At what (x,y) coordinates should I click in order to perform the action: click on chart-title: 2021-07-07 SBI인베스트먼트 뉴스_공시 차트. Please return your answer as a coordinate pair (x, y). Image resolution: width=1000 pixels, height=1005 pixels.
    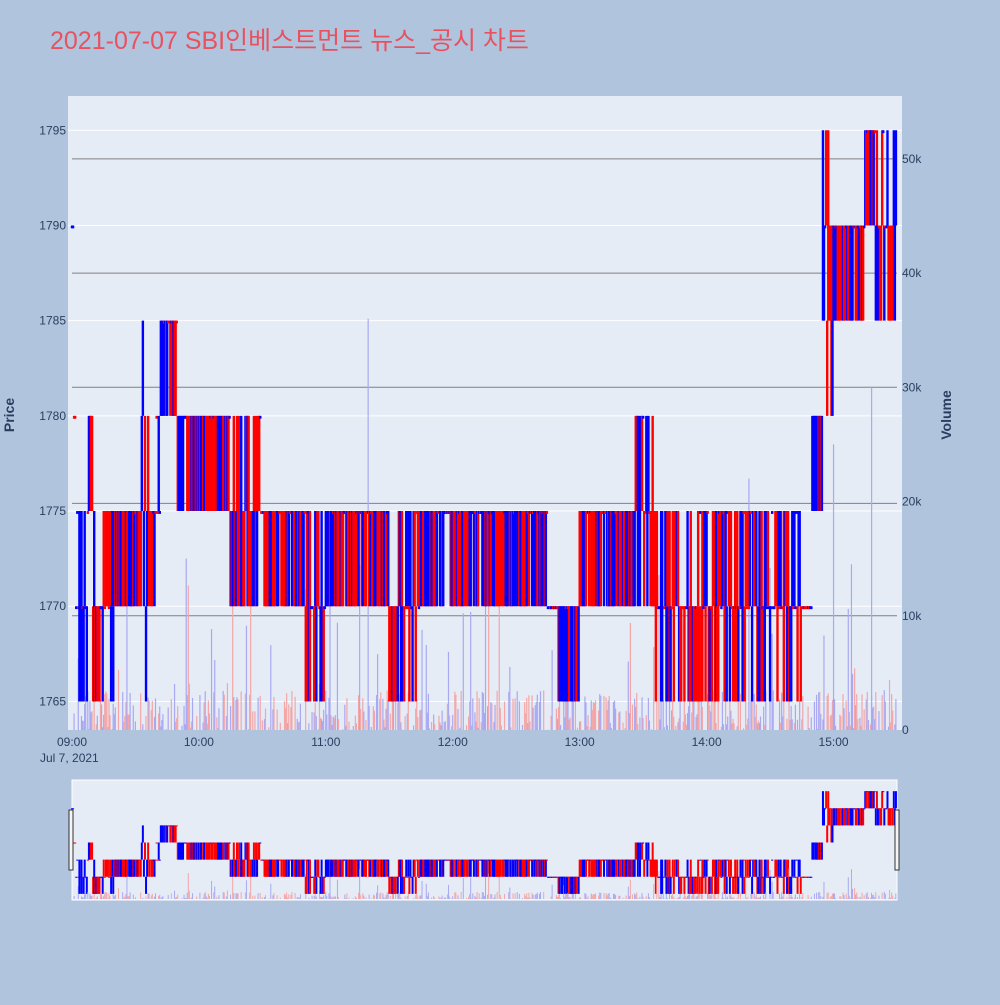
    Looking at the image, I should click on (289, 41).